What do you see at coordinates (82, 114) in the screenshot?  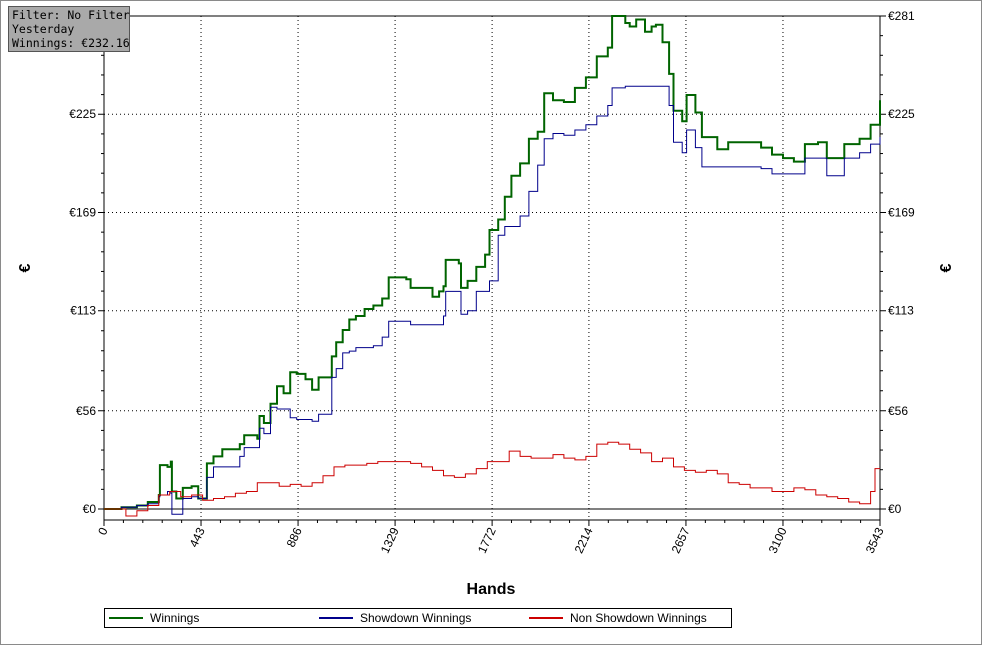 I see `y-tick-label-left: €225` at bounding box center [82, 114].